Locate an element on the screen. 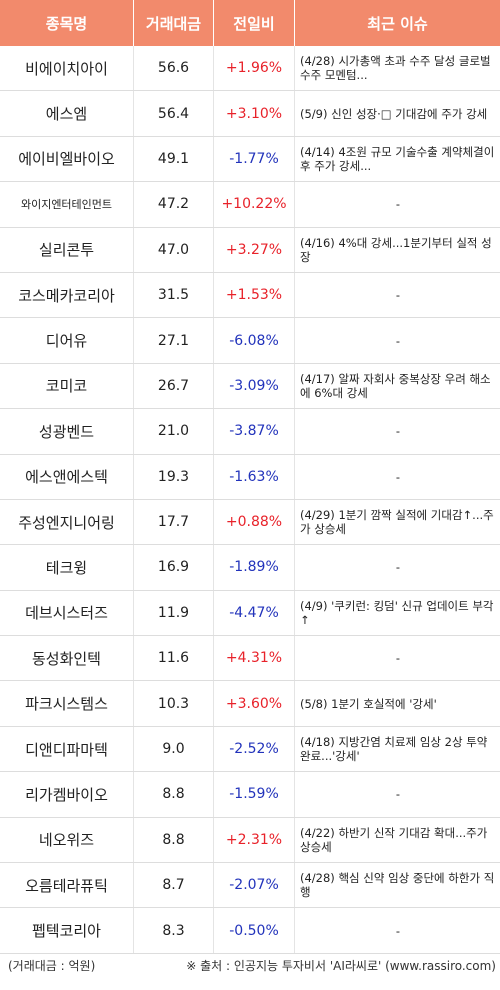 This screenshot has height=990, width=500. recent-issue-text: (5/8) 1분기 호실적에 '강세' is located at coordinates (368, 703).